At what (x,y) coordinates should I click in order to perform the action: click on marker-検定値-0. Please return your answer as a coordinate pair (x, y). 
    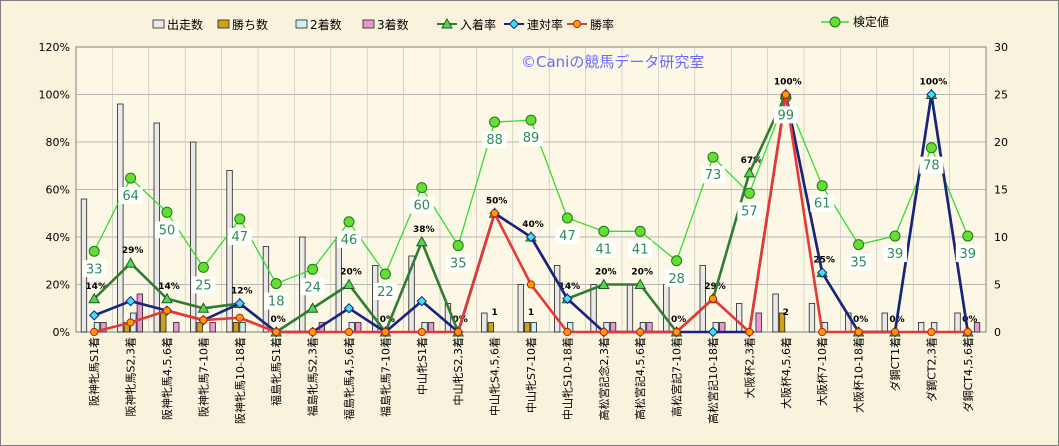
    Looking at the image, I should click on (94, 251).